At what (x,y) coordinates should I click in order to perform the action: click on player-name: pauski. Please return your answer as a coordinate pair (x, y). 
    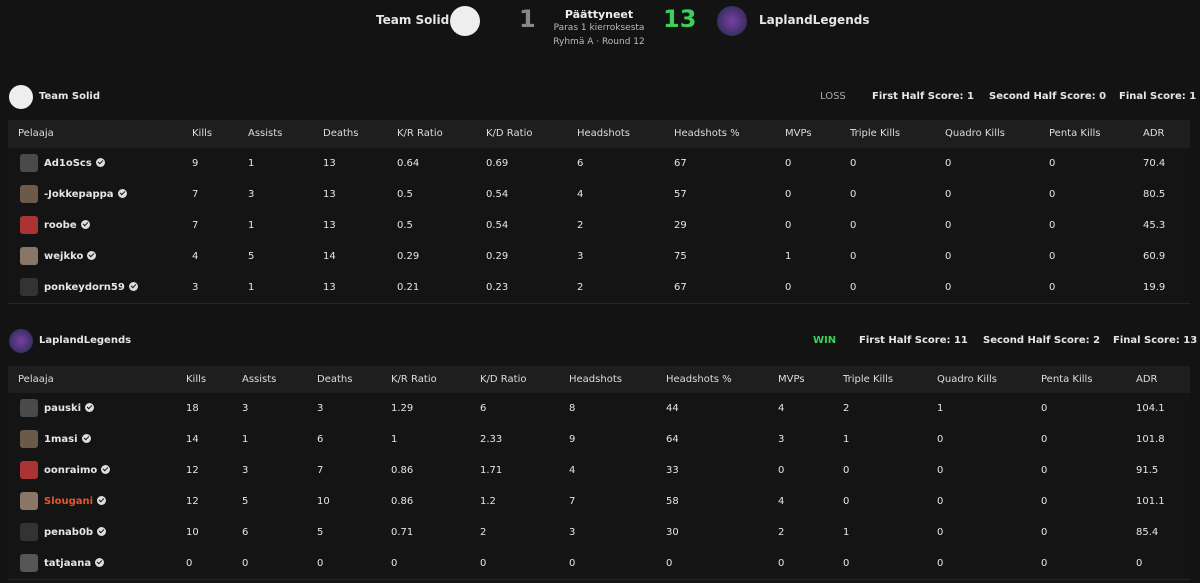
    Looking at the image, I should click on (69, 408).